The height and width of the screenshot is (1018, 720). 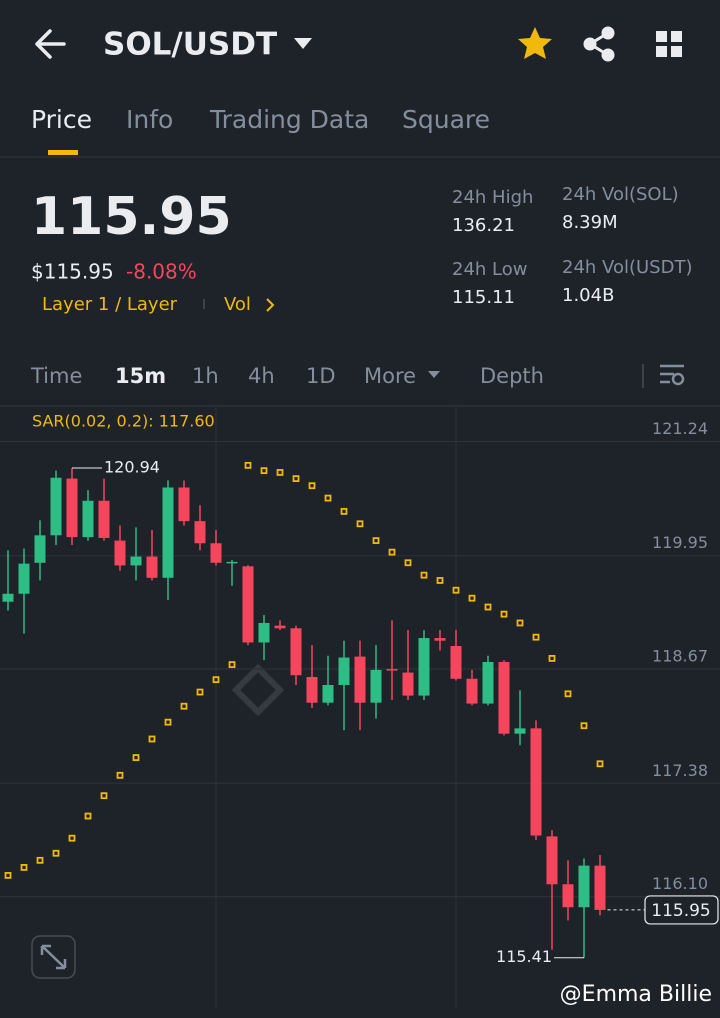 I want to click on exchange-watermark, so click(x=258, y=690).